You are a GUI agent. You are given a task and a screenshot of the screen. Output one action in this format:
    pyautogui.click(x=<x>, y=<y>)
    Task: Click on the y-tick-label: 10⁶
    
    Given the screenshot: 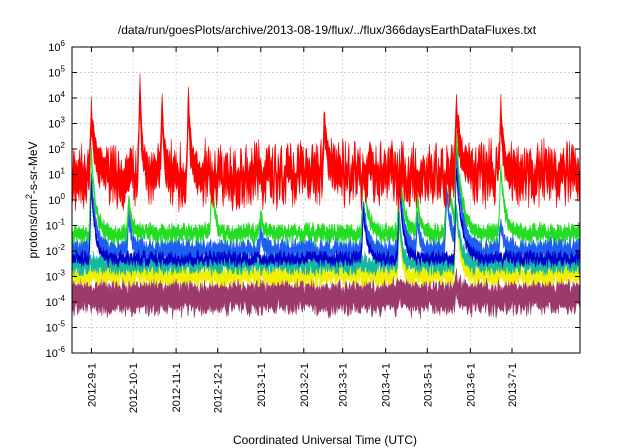 What is the action you would take?
    pyautogui.click(x=56, y=46)
    